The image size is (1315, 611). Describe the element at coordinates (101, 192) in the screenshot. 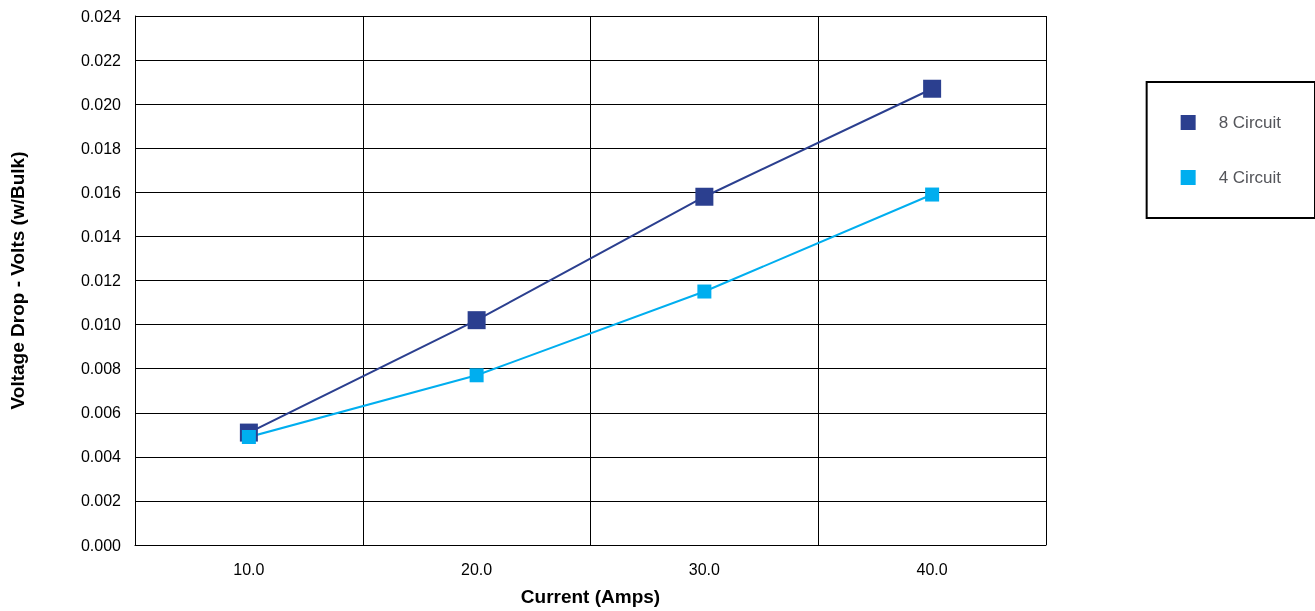

I see `y-tick-label: 0.016` at that location.